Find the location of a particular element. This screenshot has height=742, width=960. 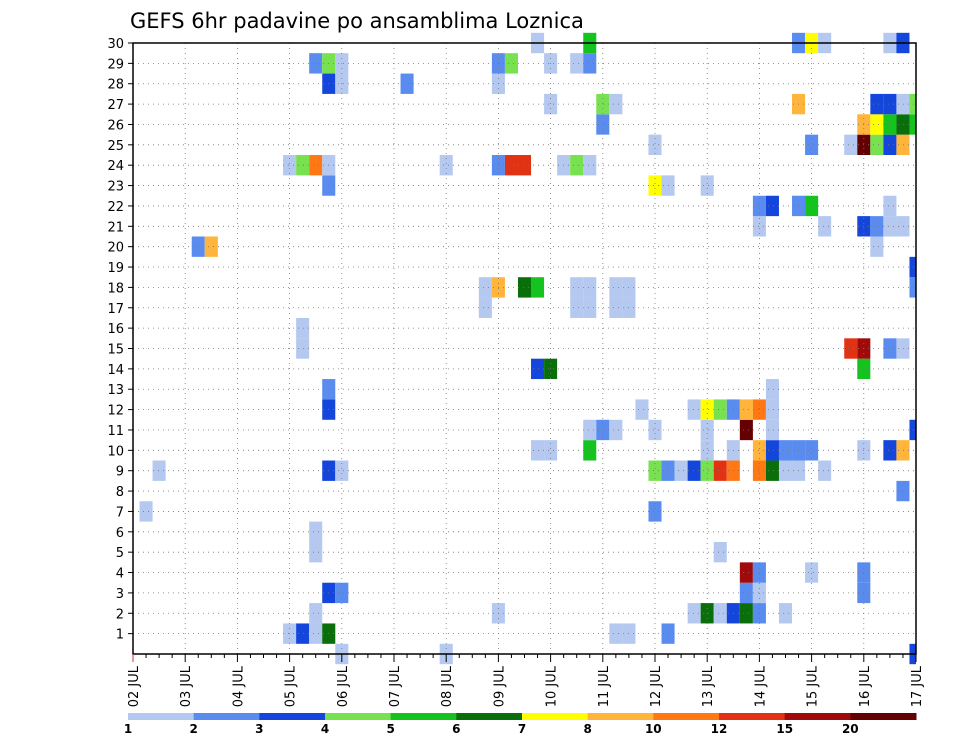

y-tick-label: 16 is located at coordinates (115, 329).